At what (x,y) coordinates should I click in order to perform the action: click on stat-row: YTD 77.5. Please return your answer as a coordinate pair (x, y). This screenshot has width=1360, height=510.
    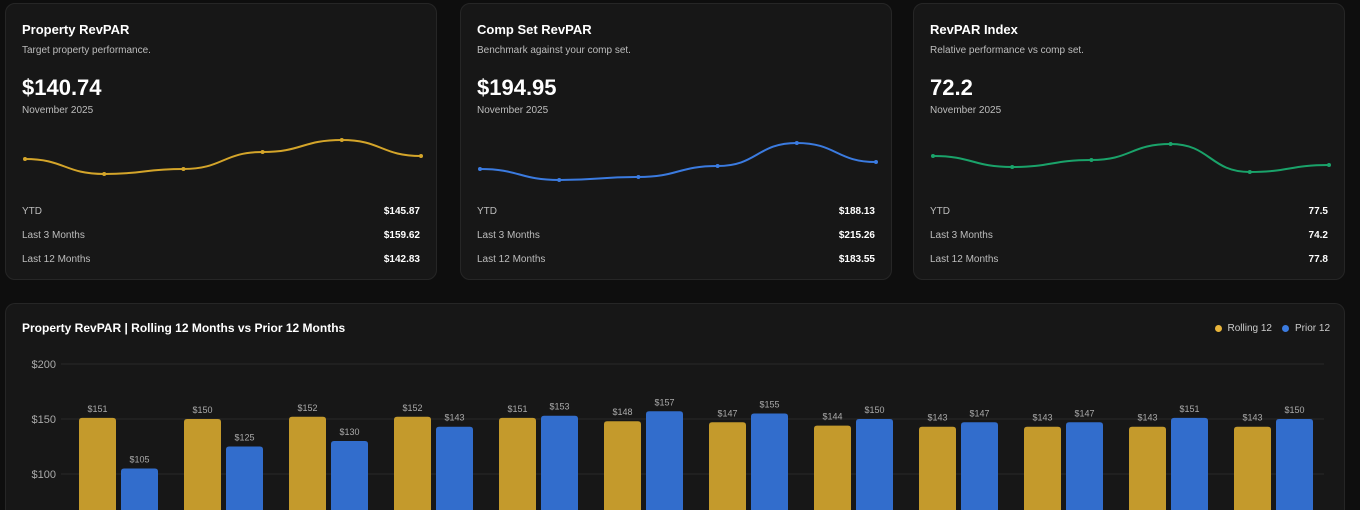
    Looking at the image, I should click on (1129, 211).